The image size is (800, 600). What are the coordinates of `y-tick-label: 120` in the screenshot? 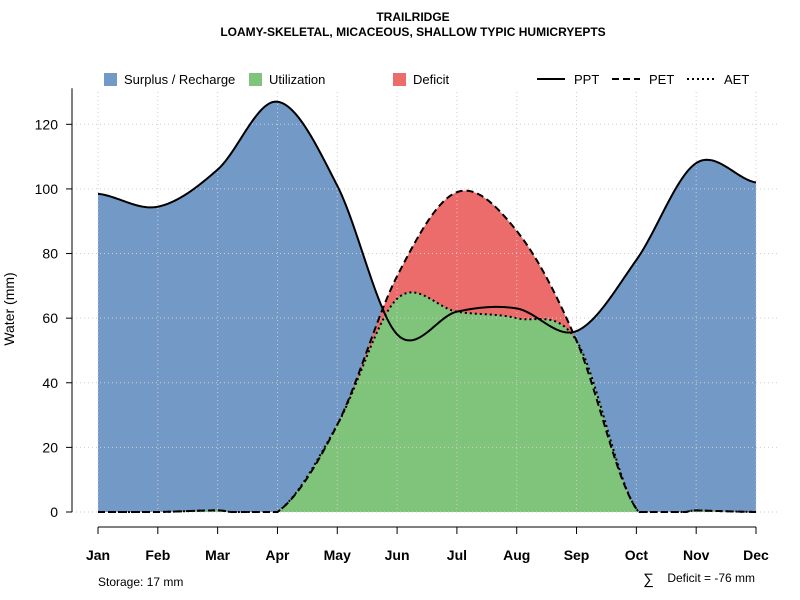 It's located at (47, 124).